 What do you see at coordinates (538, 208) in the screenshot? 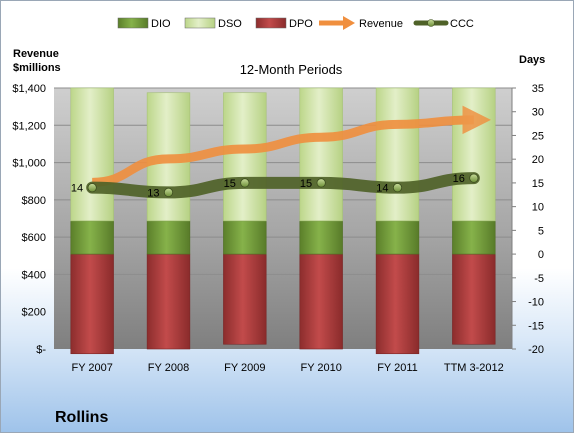
I see `right-tick-label: 10` at bounding box center [538, 208].